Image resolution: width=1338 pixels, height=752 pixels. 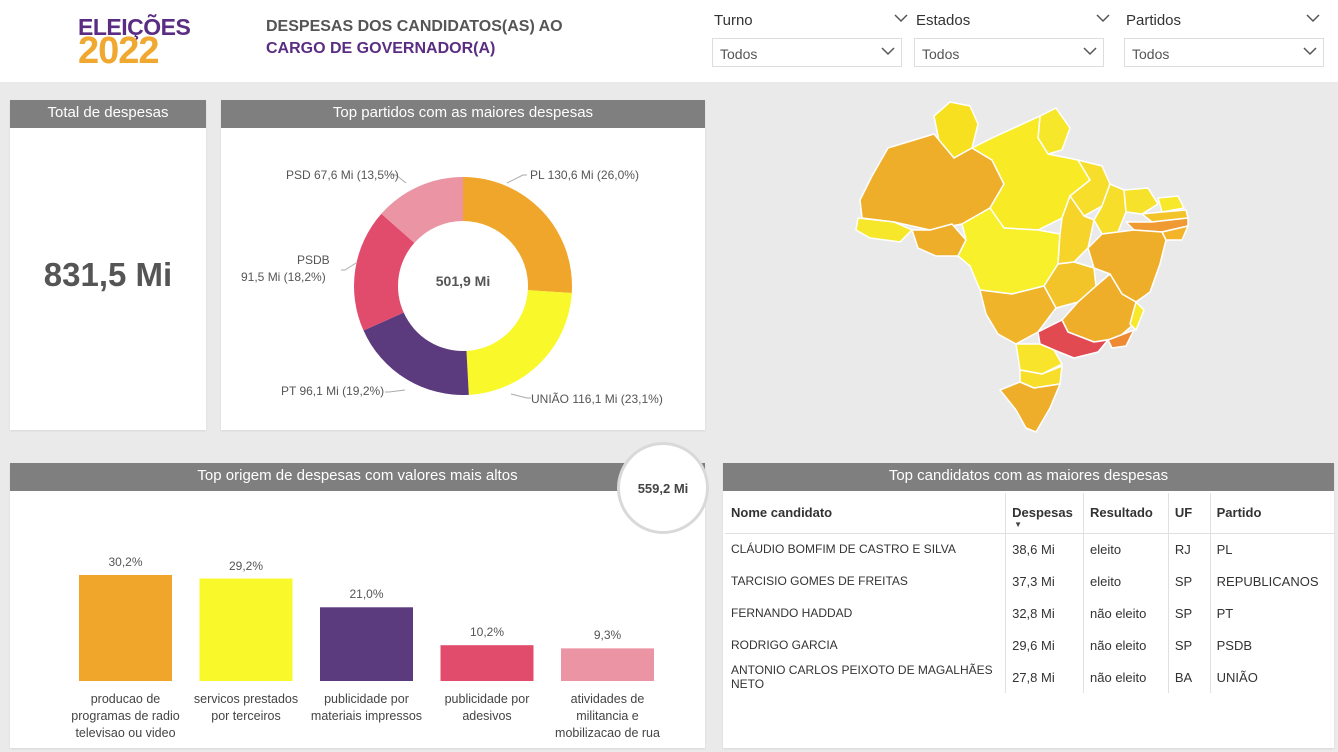 What do you see at coordinates (1137, 316) in the screenshot?
I see `map-state-es` at bounding box center [1137, 316].